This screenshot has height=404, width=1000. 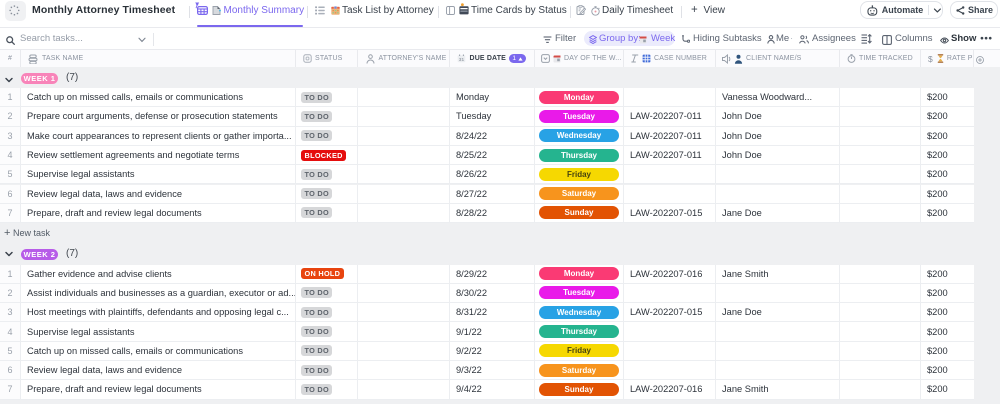 I want to click on svg-text: 31, so click(x=462, y=59).